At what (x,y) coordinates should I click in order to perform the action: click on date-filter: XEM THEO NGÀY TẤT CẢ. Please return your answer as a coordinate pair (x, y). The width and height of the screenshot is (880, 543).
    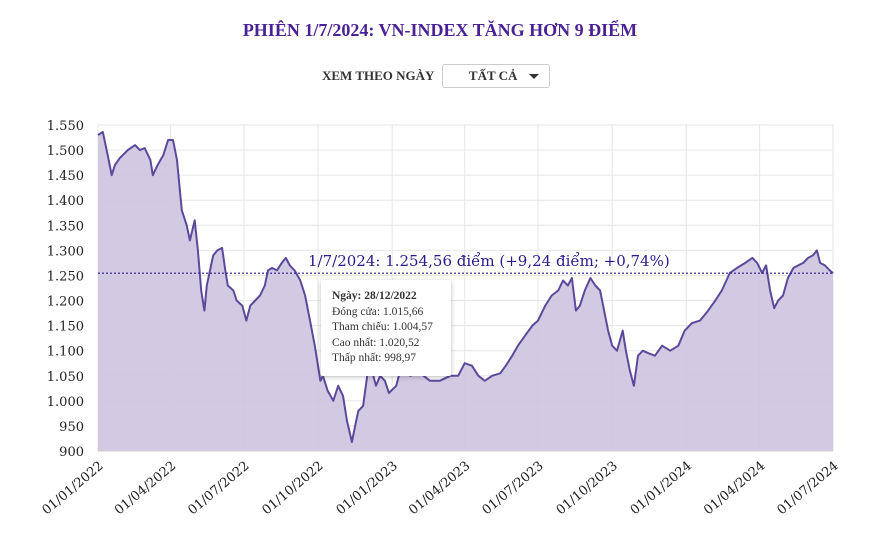
    Looking at the image, I should click on (436, 76).